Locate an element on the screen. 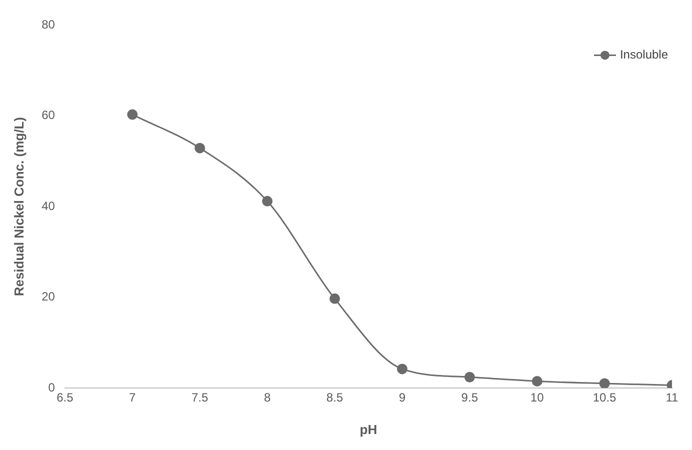  y-axis-title: Residual Nickel Conc. (mg/L) is located at coordinates (18, 206).